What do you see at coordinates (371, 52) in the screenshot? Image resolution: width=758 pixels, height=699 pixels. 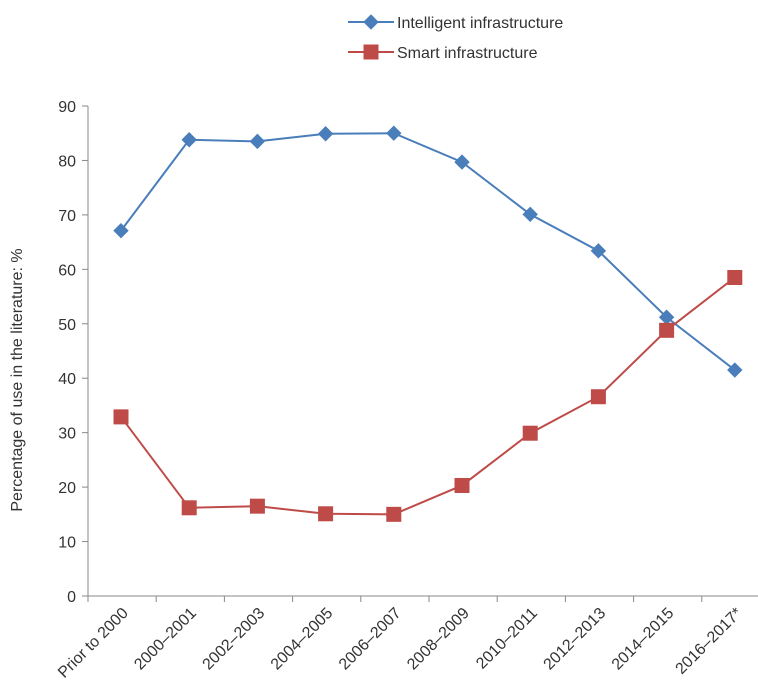 I see `square-marker-icon` at bounding box center [371, 52].